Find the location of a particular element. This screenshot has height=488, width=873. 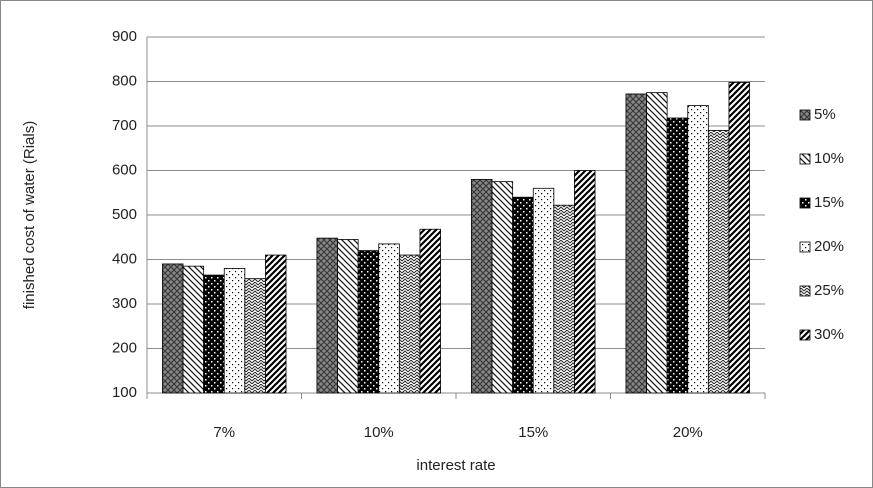

legend-label: 20% is located at coordinates (829, 246).